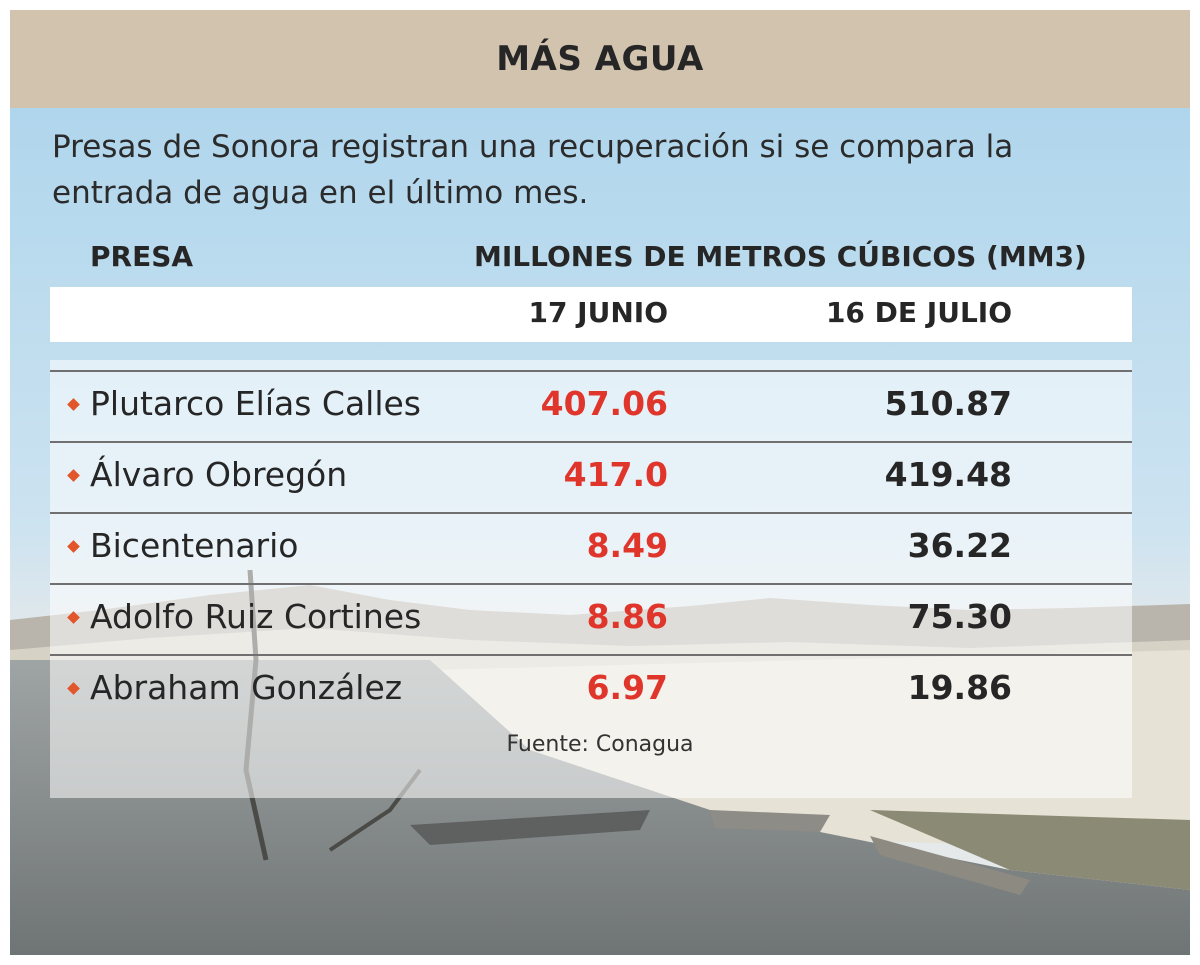 This screenshot has height=965, width=1200. I want to click on value-june: 8.86, so click(627, 616).